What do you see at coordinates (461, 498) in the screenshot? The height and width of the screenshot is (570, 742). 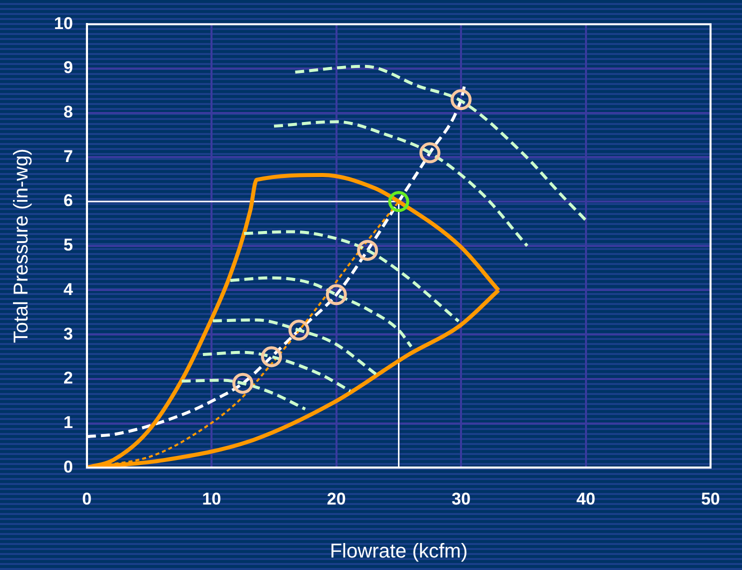 I see `x-tick-label: 30` at bounding box center [461, 498].